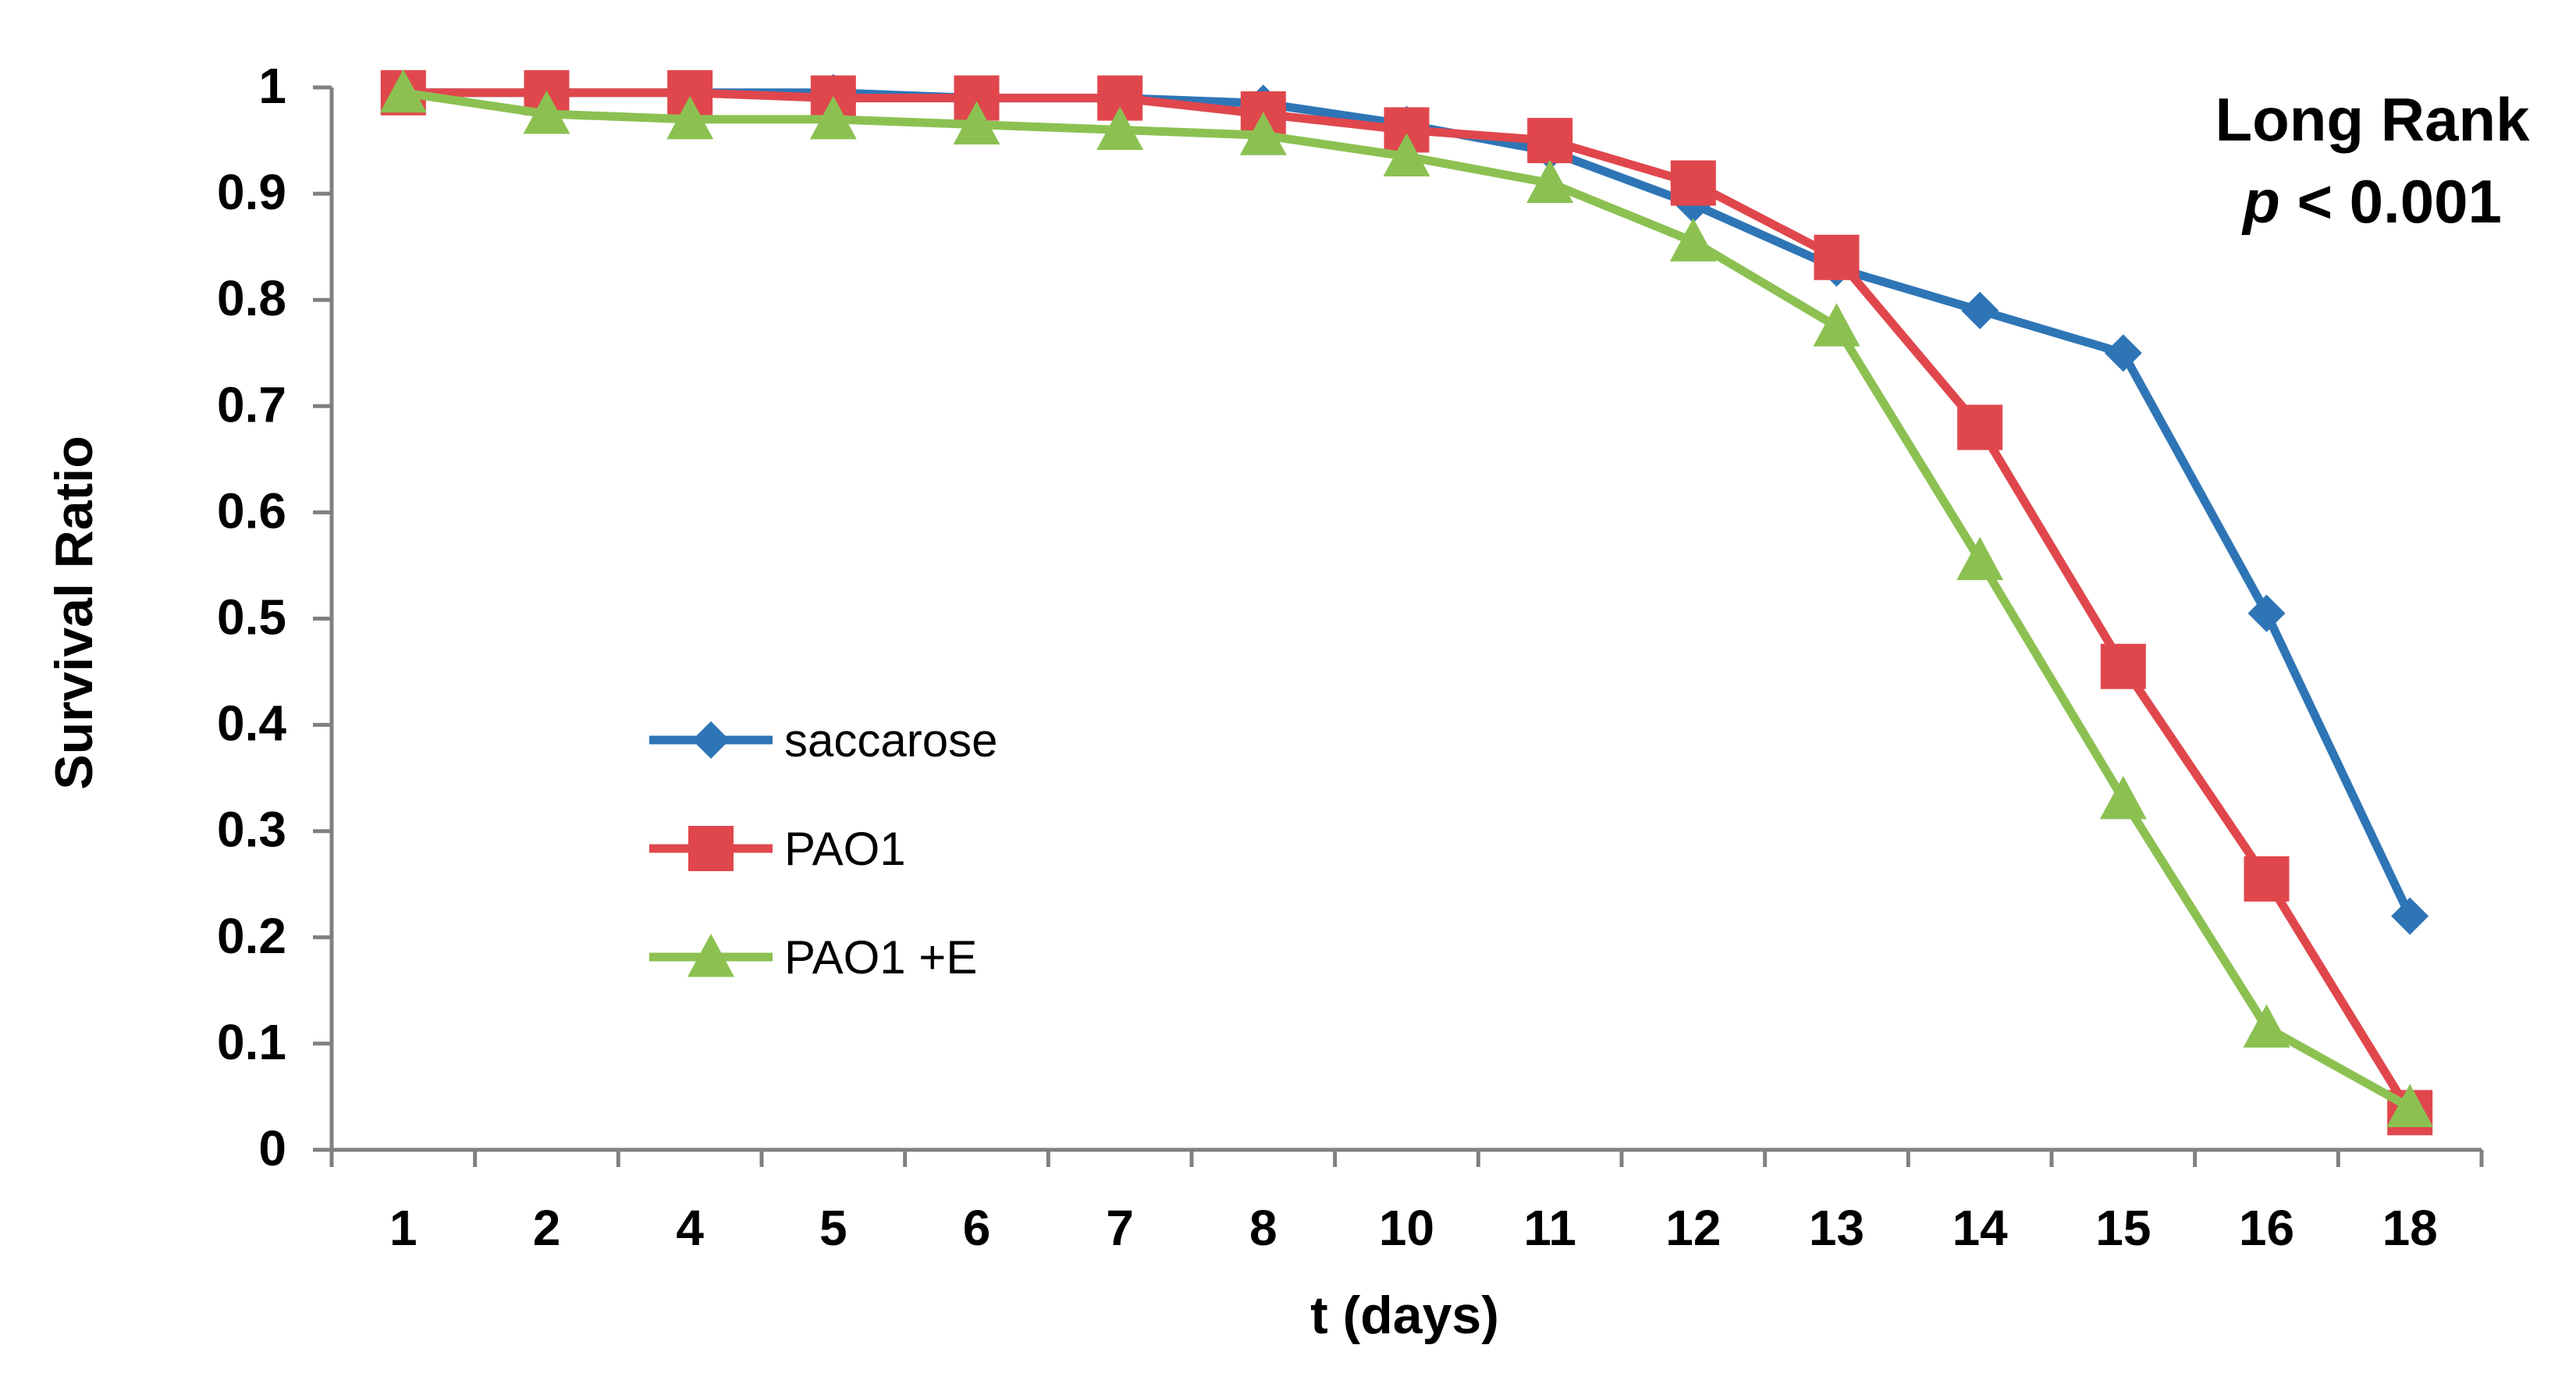  I want to click on legend-marker-pao1, so click(711, 848).